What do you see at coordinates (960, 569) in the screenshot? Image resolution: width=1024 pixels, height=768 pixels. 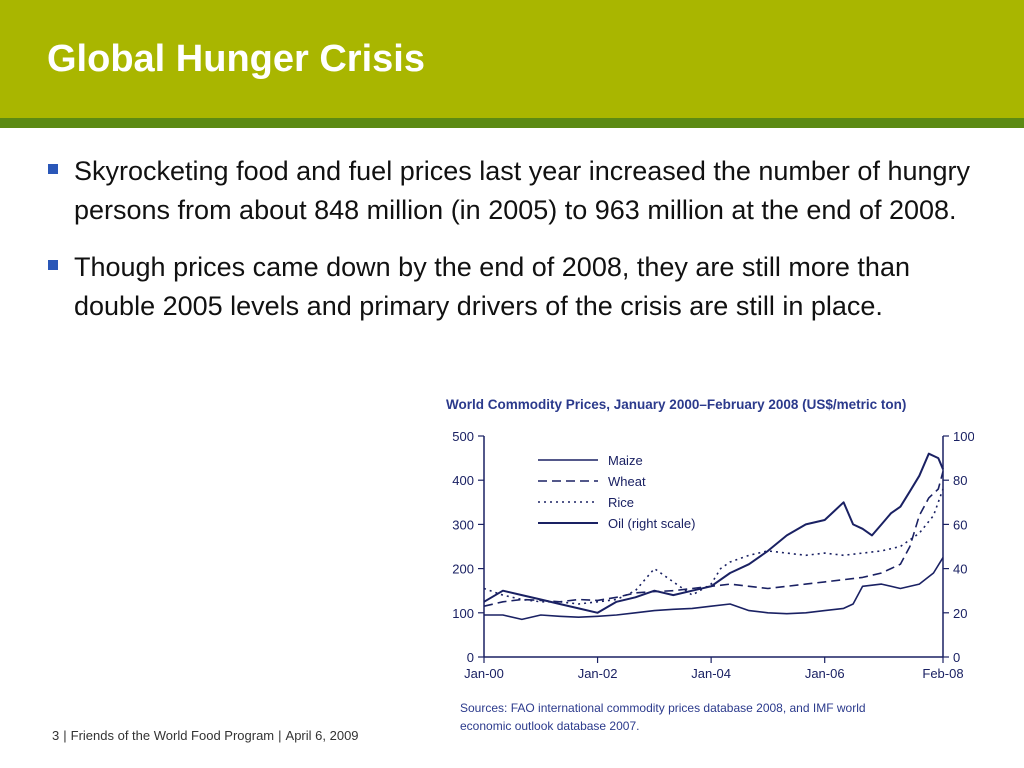 I see `right-tick-label: 40` at bounding box center [960, 569].